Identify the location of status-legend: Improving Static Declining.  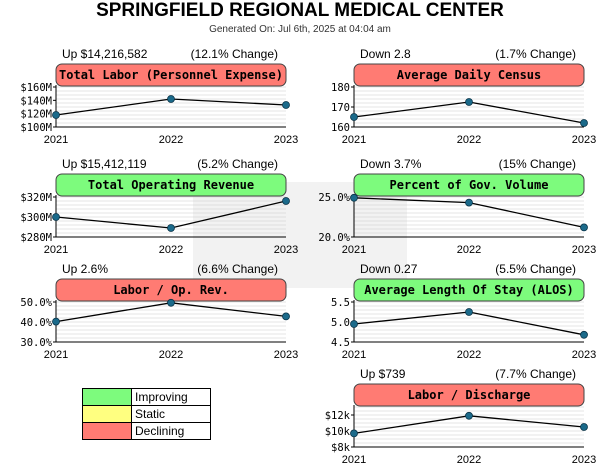
(146, 414).